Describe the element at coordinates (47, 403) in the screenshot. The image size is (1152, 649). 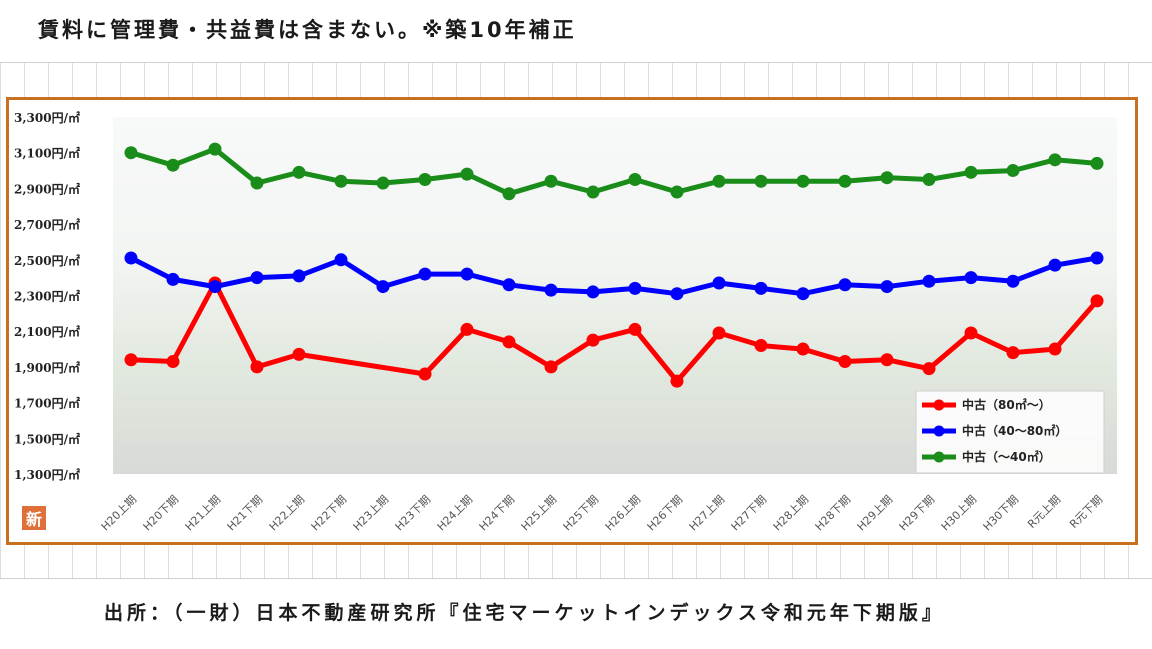
I see `y-tick-label: 1,700円/㎡` at that location.